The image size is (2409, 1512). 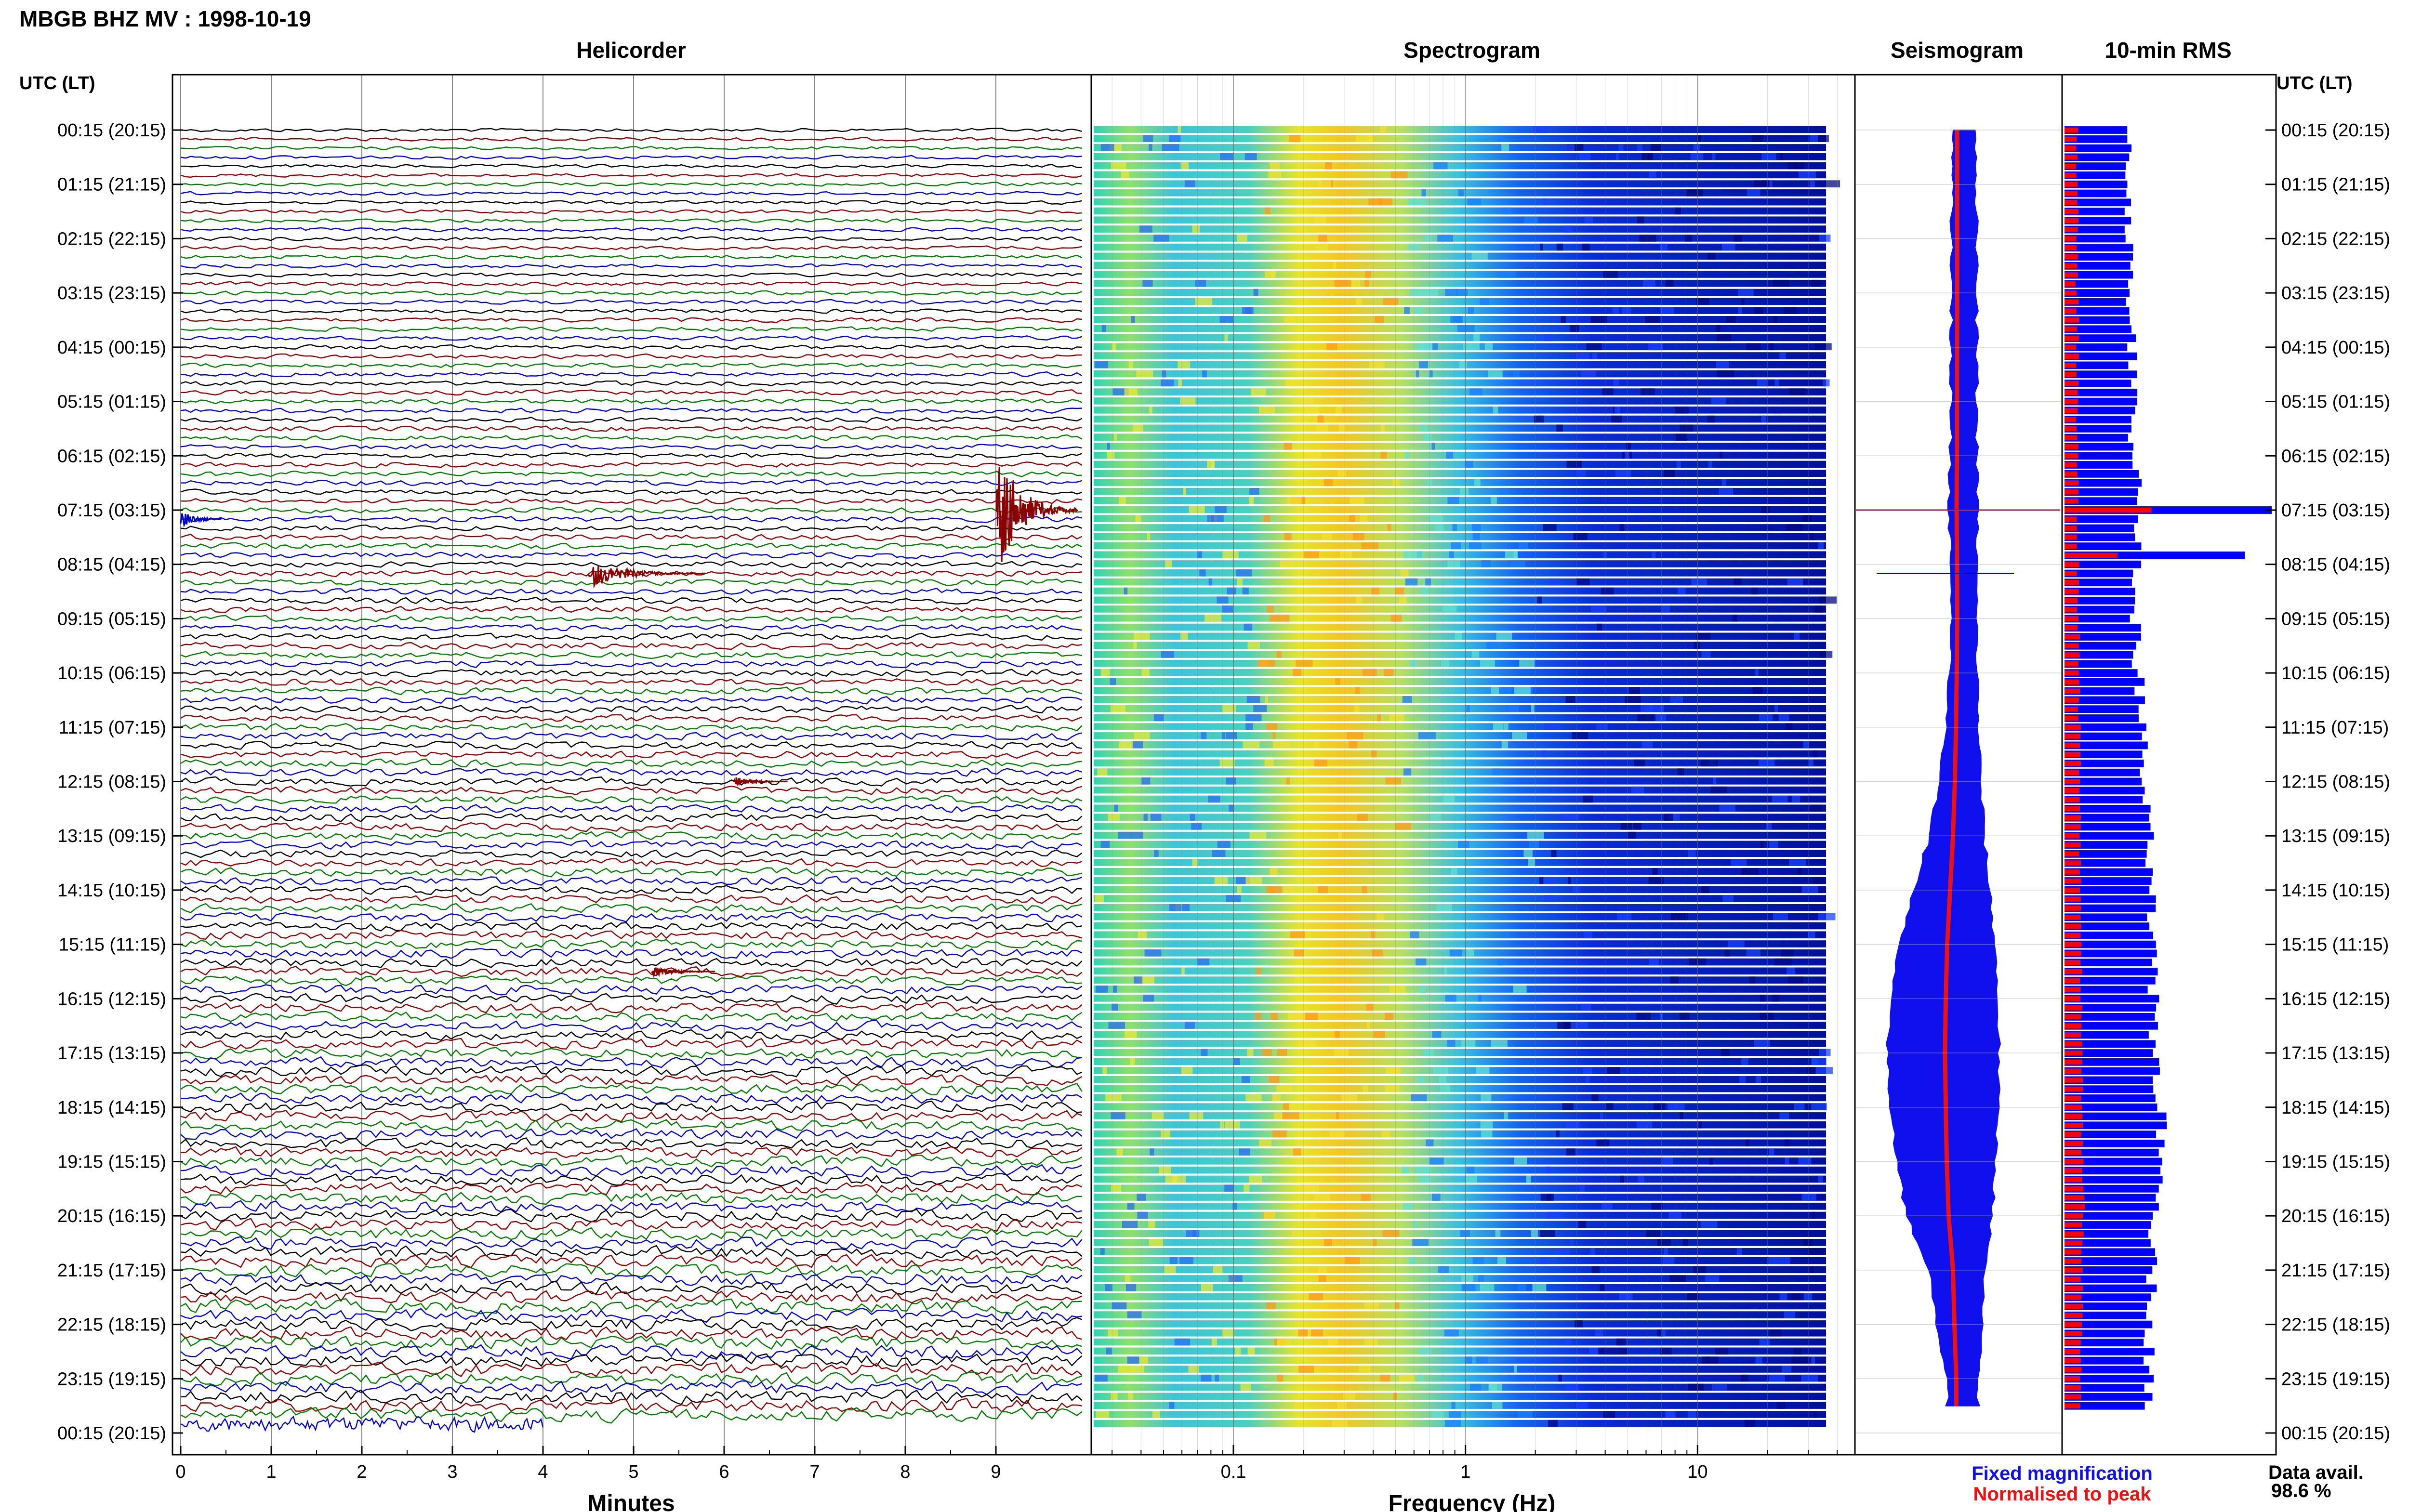 I want to click on helicorder-xtick-label: 4, so click(x=543, y=1472).